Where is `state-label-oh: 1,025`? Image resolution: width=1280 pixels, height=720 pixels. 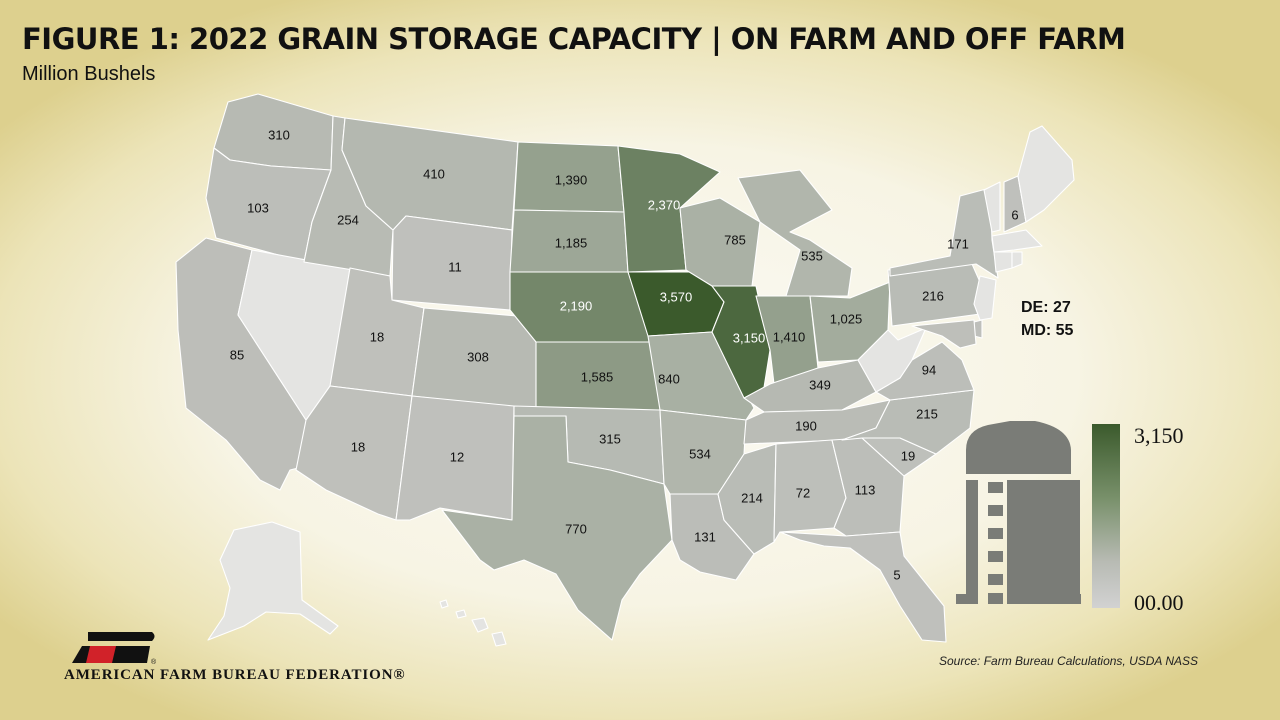
state-label-oh: 1,025 is located at coordinates (846, 318).